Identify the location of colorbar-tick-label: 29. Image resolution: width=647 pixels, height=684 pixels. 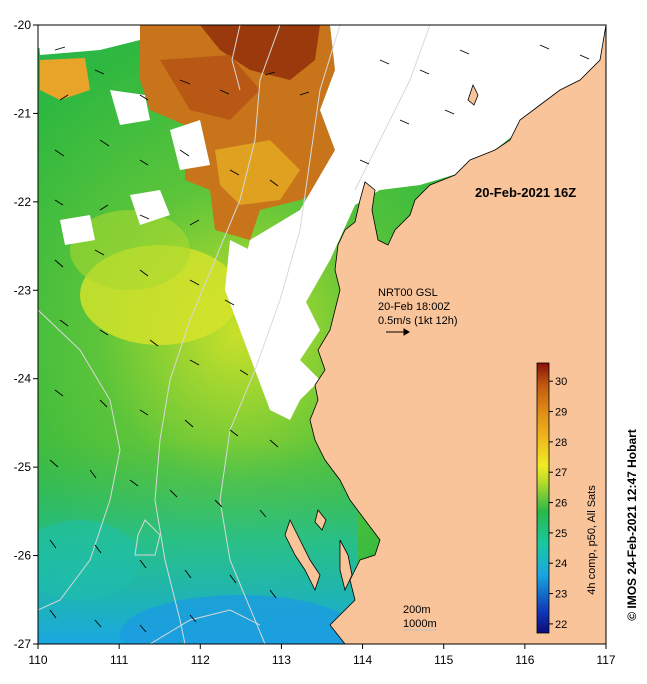
(561, 413).